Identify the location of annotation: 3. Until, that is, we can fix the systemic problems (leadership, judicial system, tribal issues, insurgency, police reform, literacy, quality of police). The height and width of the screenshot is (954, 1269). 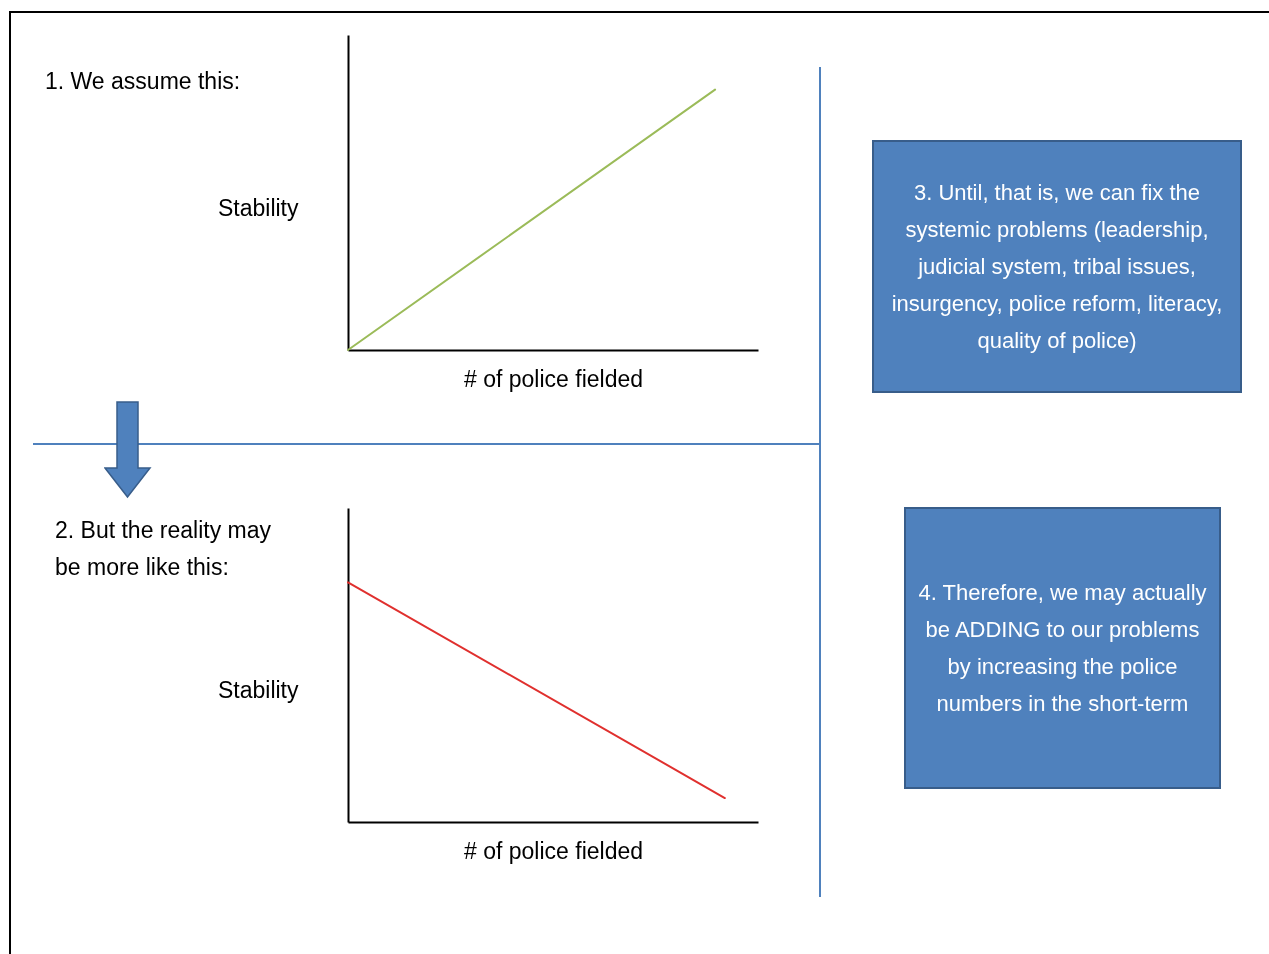
(1057, 267).